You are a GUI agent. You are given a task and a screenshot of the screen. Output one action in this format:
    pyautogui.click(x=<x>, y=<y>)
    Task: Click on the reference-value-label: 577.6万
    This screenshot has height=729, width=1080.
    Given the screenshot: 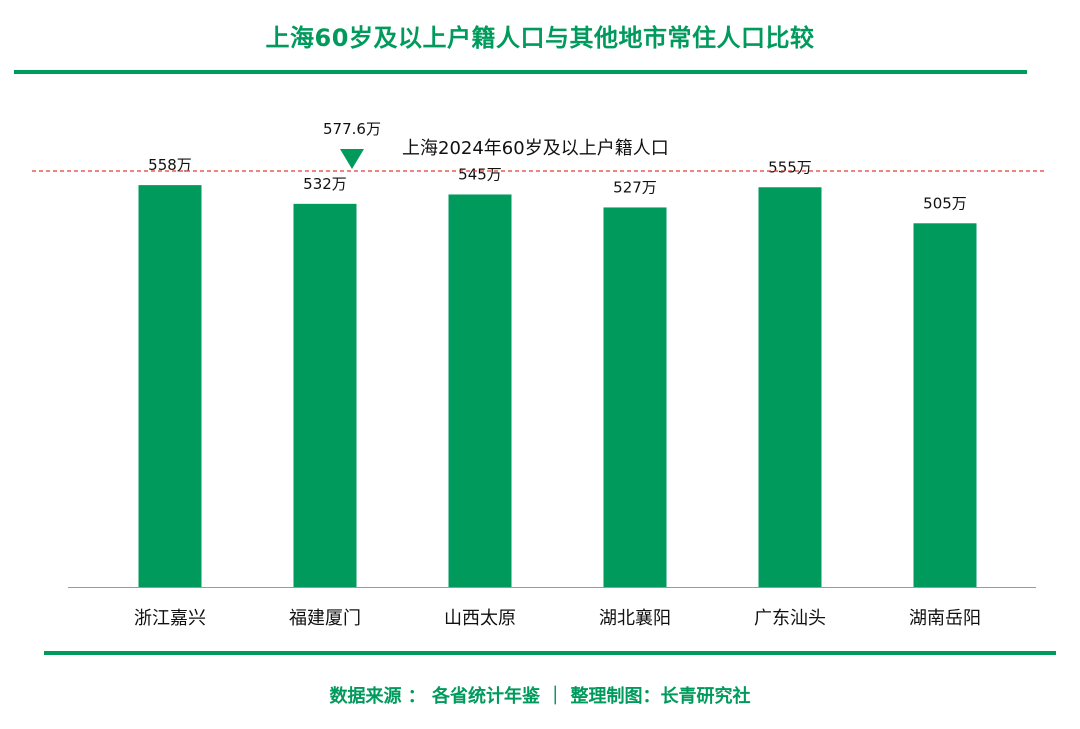 What is the action you would take?
    pyautogui.click(x=352, y=129)
    